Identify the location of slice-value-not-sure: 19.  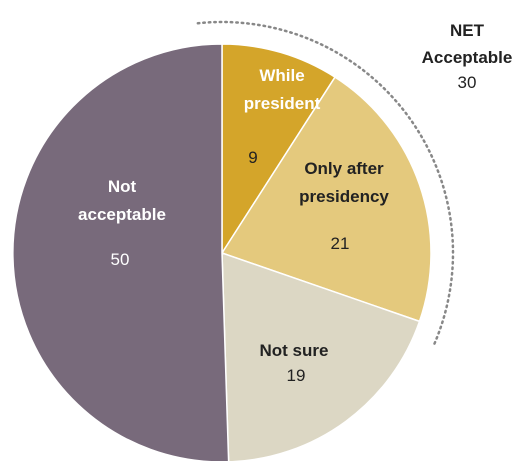
(296, 375).